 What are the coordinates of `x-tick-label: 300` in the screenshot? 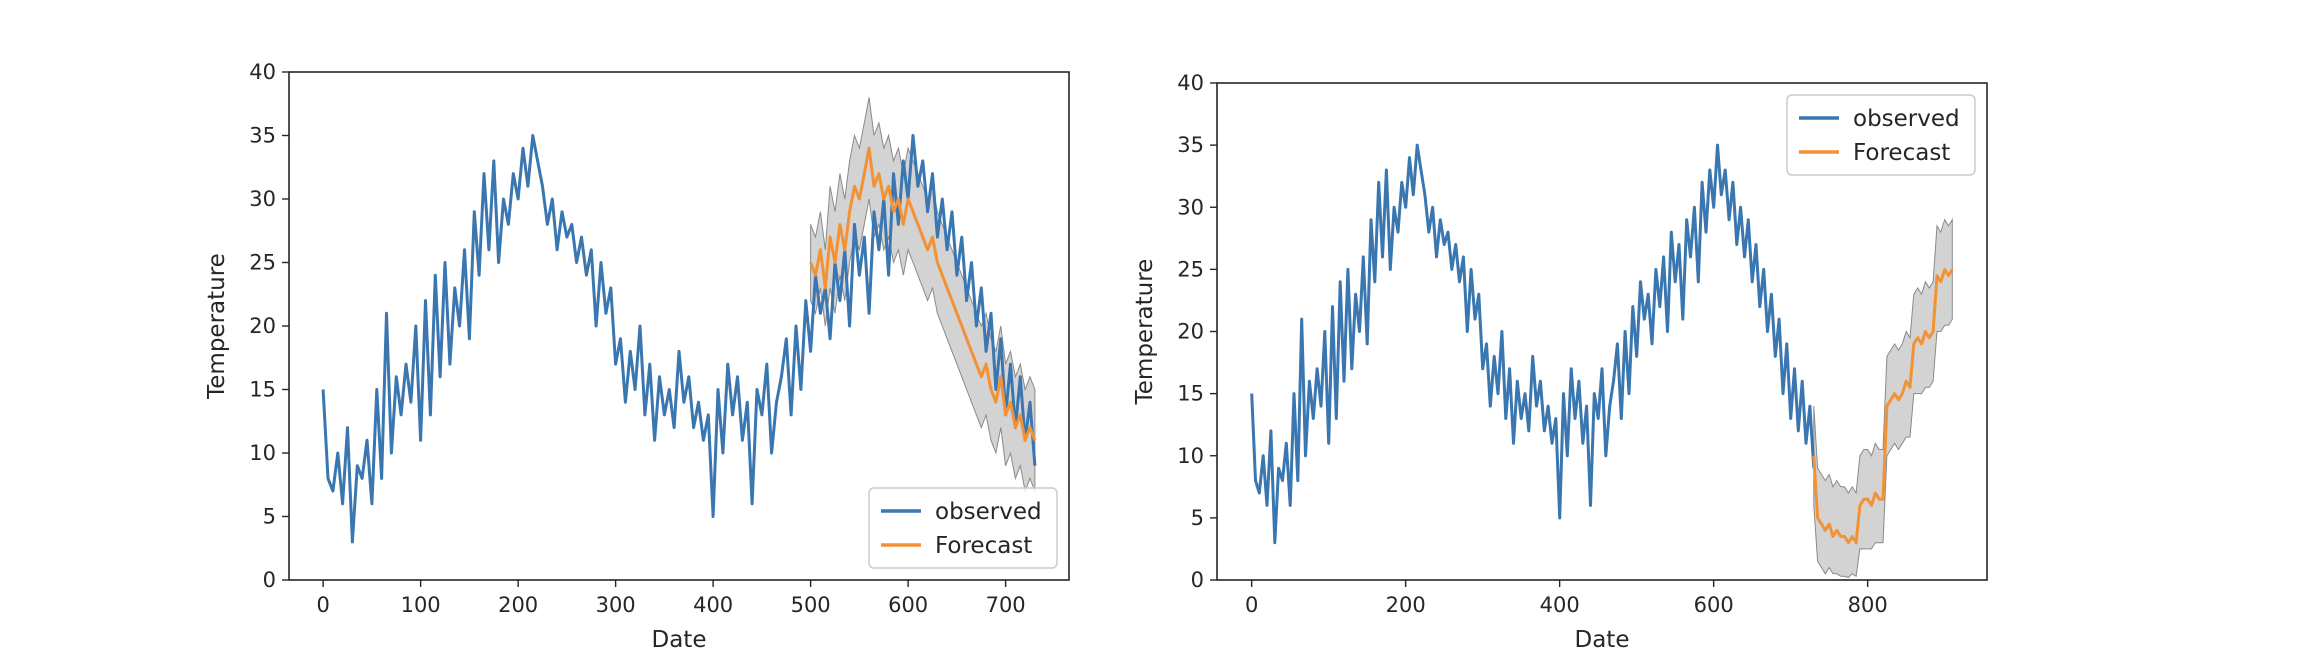 It's located at (616, 605).